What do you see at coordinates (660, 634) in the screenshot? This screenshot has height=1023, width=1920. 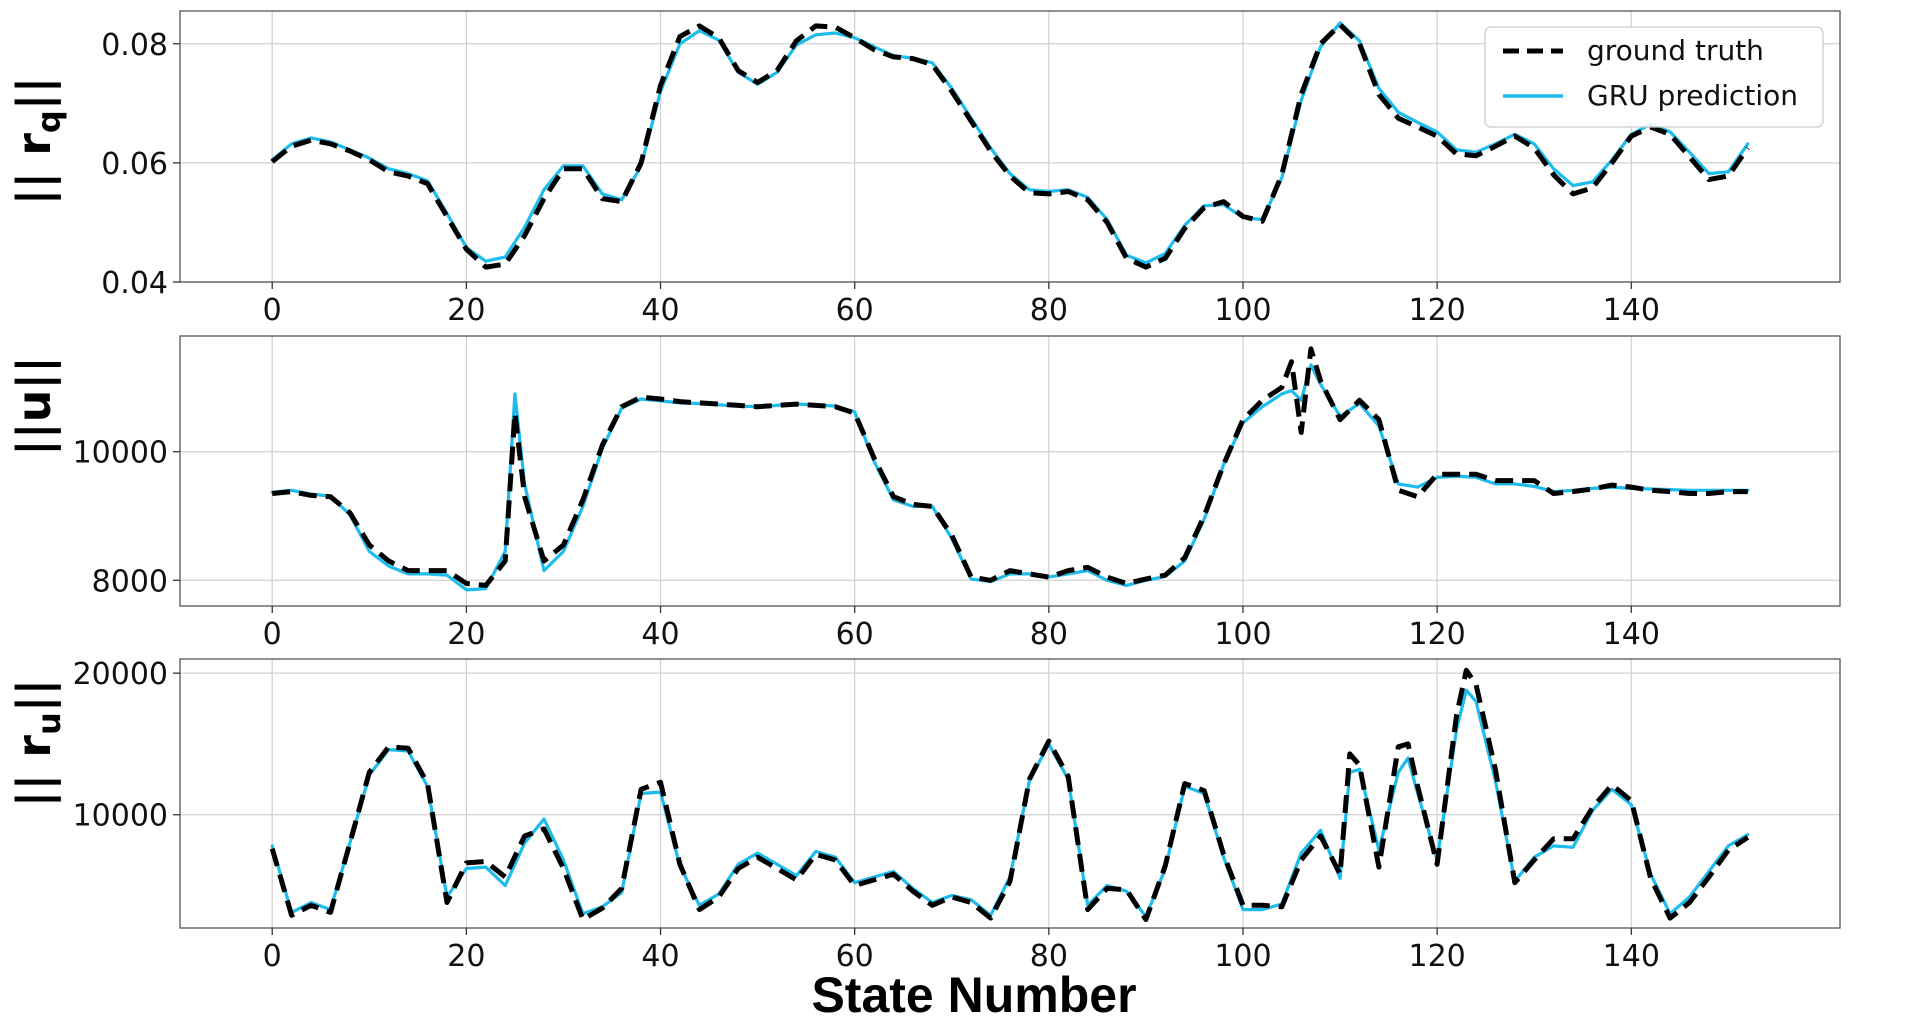 I see `u-xtick-label: 40` at bounding box center [660, 634].